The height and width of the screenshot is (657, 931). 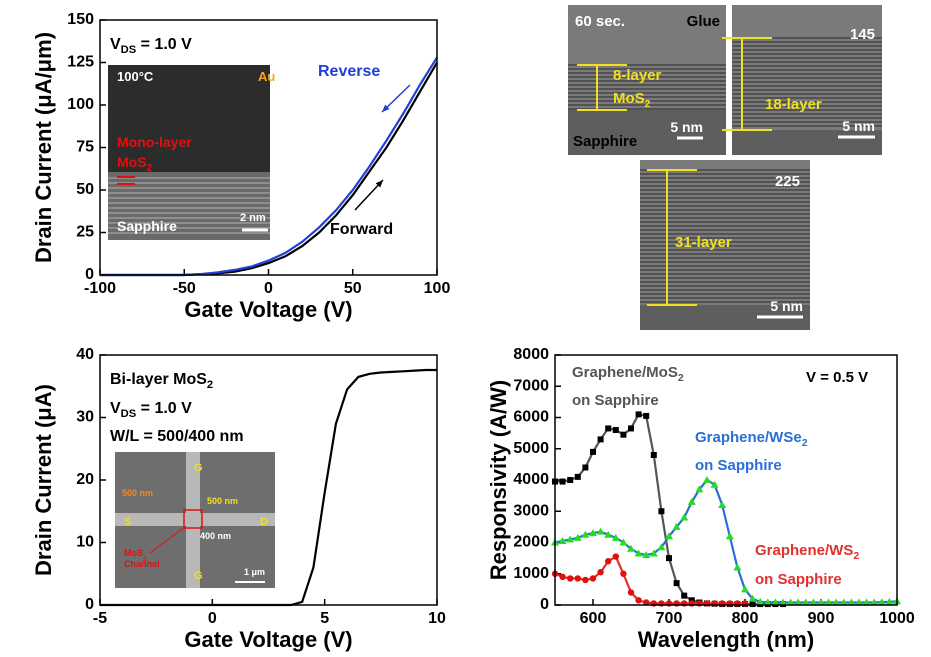 I want to click on y-tick-label: 4000, so click(x=531, y=479).